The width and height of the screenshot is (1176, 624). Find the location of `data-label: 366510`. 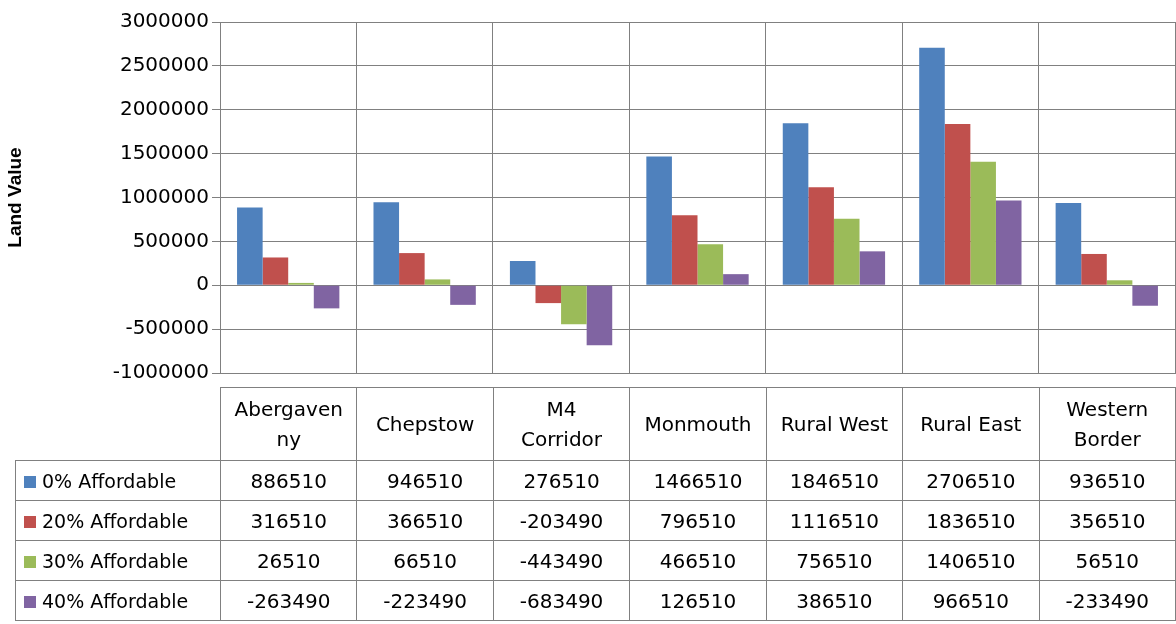

data-label: 366510 is located at coordinates (425, 520).